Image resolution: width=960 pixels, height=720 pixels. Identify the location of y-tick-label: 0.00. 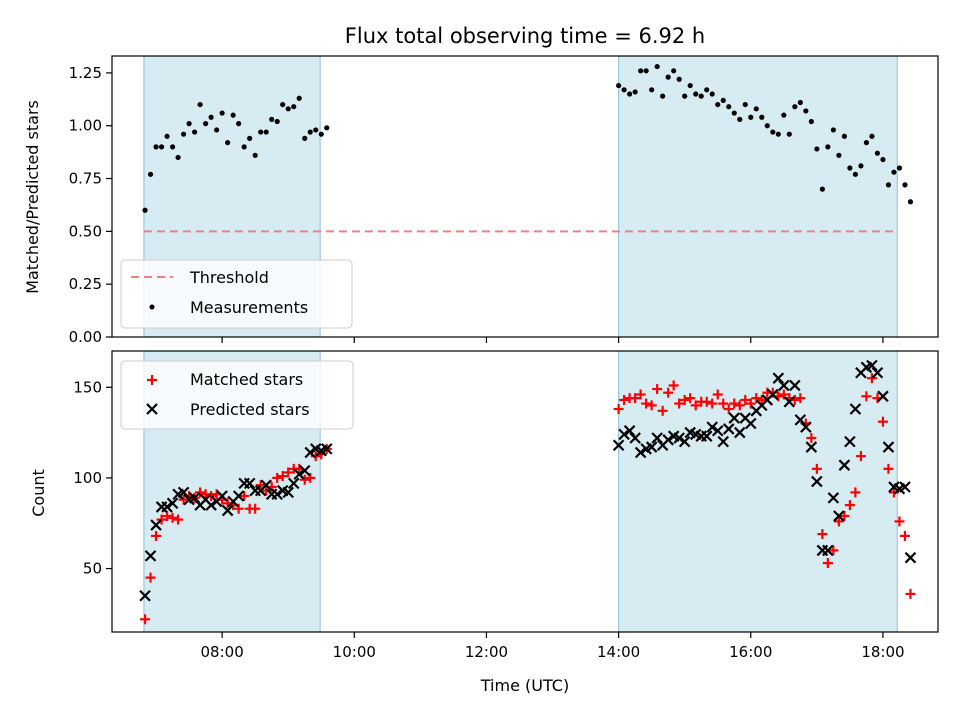
(85, 337).